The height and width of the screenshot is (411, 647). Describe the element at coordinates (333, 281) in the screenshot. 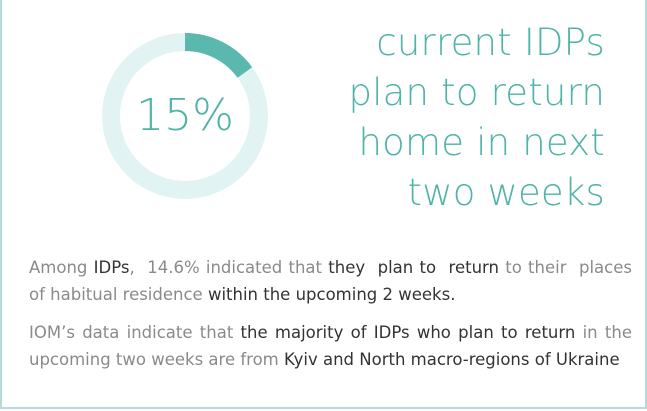

I see `text: to their places of habitual residence` at that location.